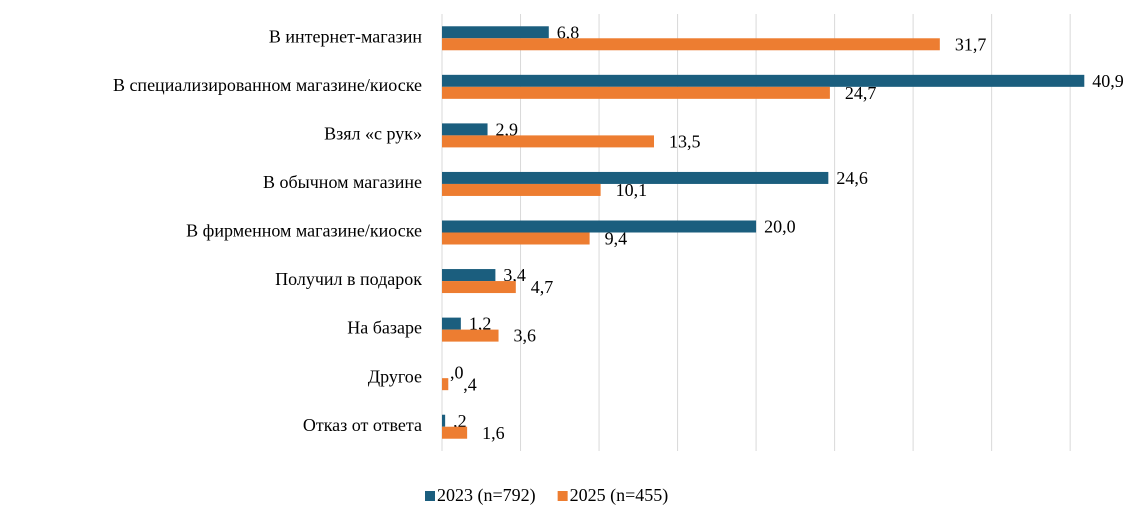  I want to click on data-label: 13,5, so click(685, 142).